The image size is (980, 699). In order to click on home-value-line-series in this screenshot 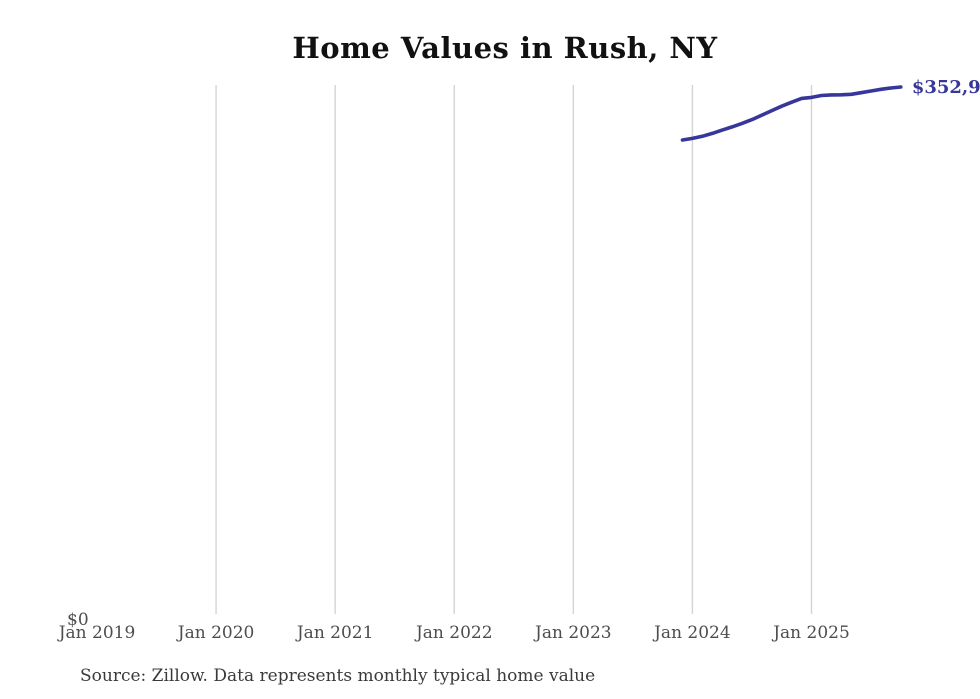, I will do `click(791, 113)`.